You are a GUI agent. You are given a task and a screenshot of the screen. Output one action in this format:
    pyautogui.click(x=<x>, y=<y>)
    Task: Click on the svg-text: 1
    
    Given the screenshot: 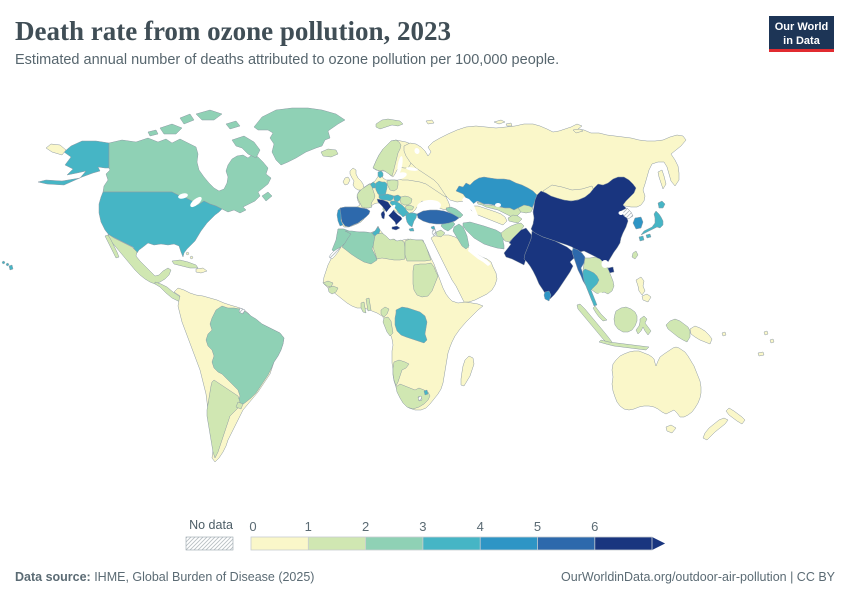 What is the action you would take?
    pyautogui.click(x=308, y=526)
    